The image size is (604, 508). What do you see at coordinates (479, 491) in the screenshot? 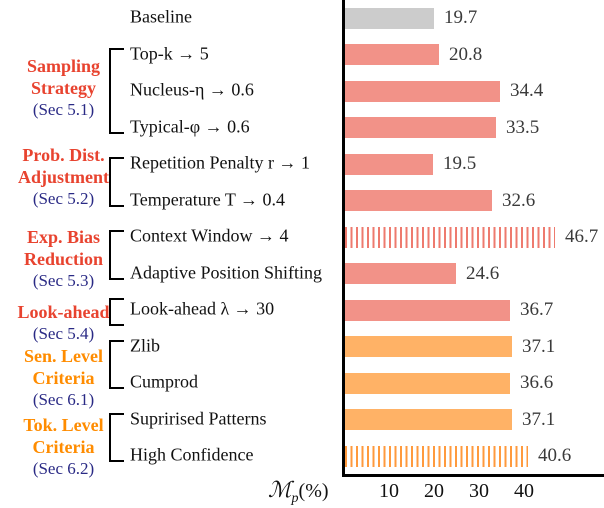
I see `x-tick-label: 30` at bounding box center [479, 491].